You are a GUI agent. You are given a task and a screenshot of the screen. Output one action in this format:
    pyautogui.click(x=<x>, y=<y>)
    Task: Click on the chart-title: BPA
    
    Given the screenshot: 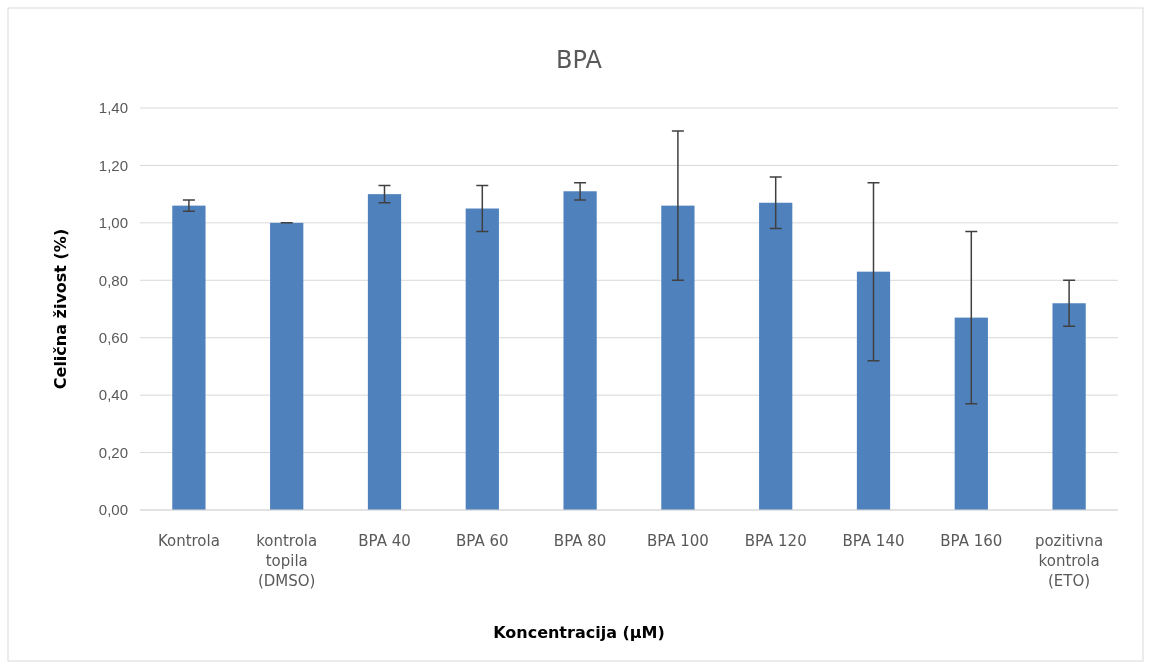 What is the action you would take?
    pyautogui.click(x=579, y=60)
    